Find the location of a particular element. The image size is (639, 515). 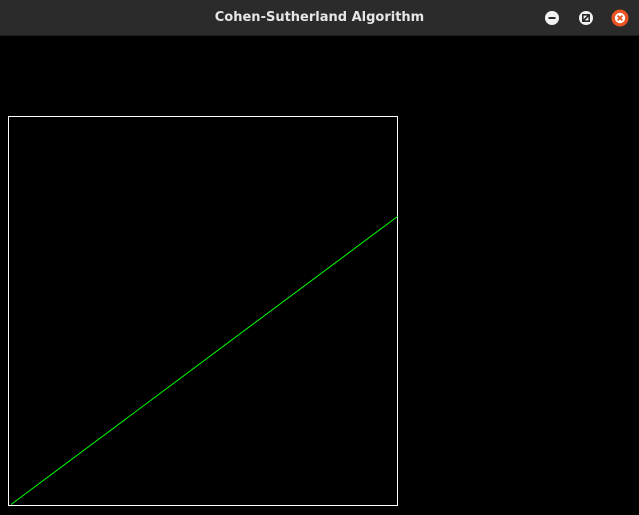

maximize-icon is located at coordinates (586, 18).